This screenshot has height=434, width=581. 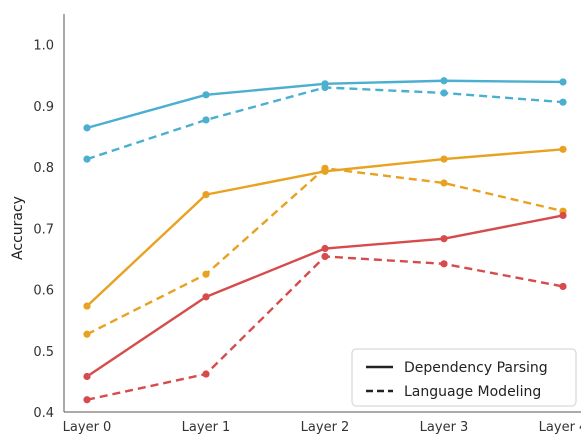 What do you see at coordinates (43, 46) in the screenshot?
I see `y-tick-label: 1.0` at bounding box center [43, 46].